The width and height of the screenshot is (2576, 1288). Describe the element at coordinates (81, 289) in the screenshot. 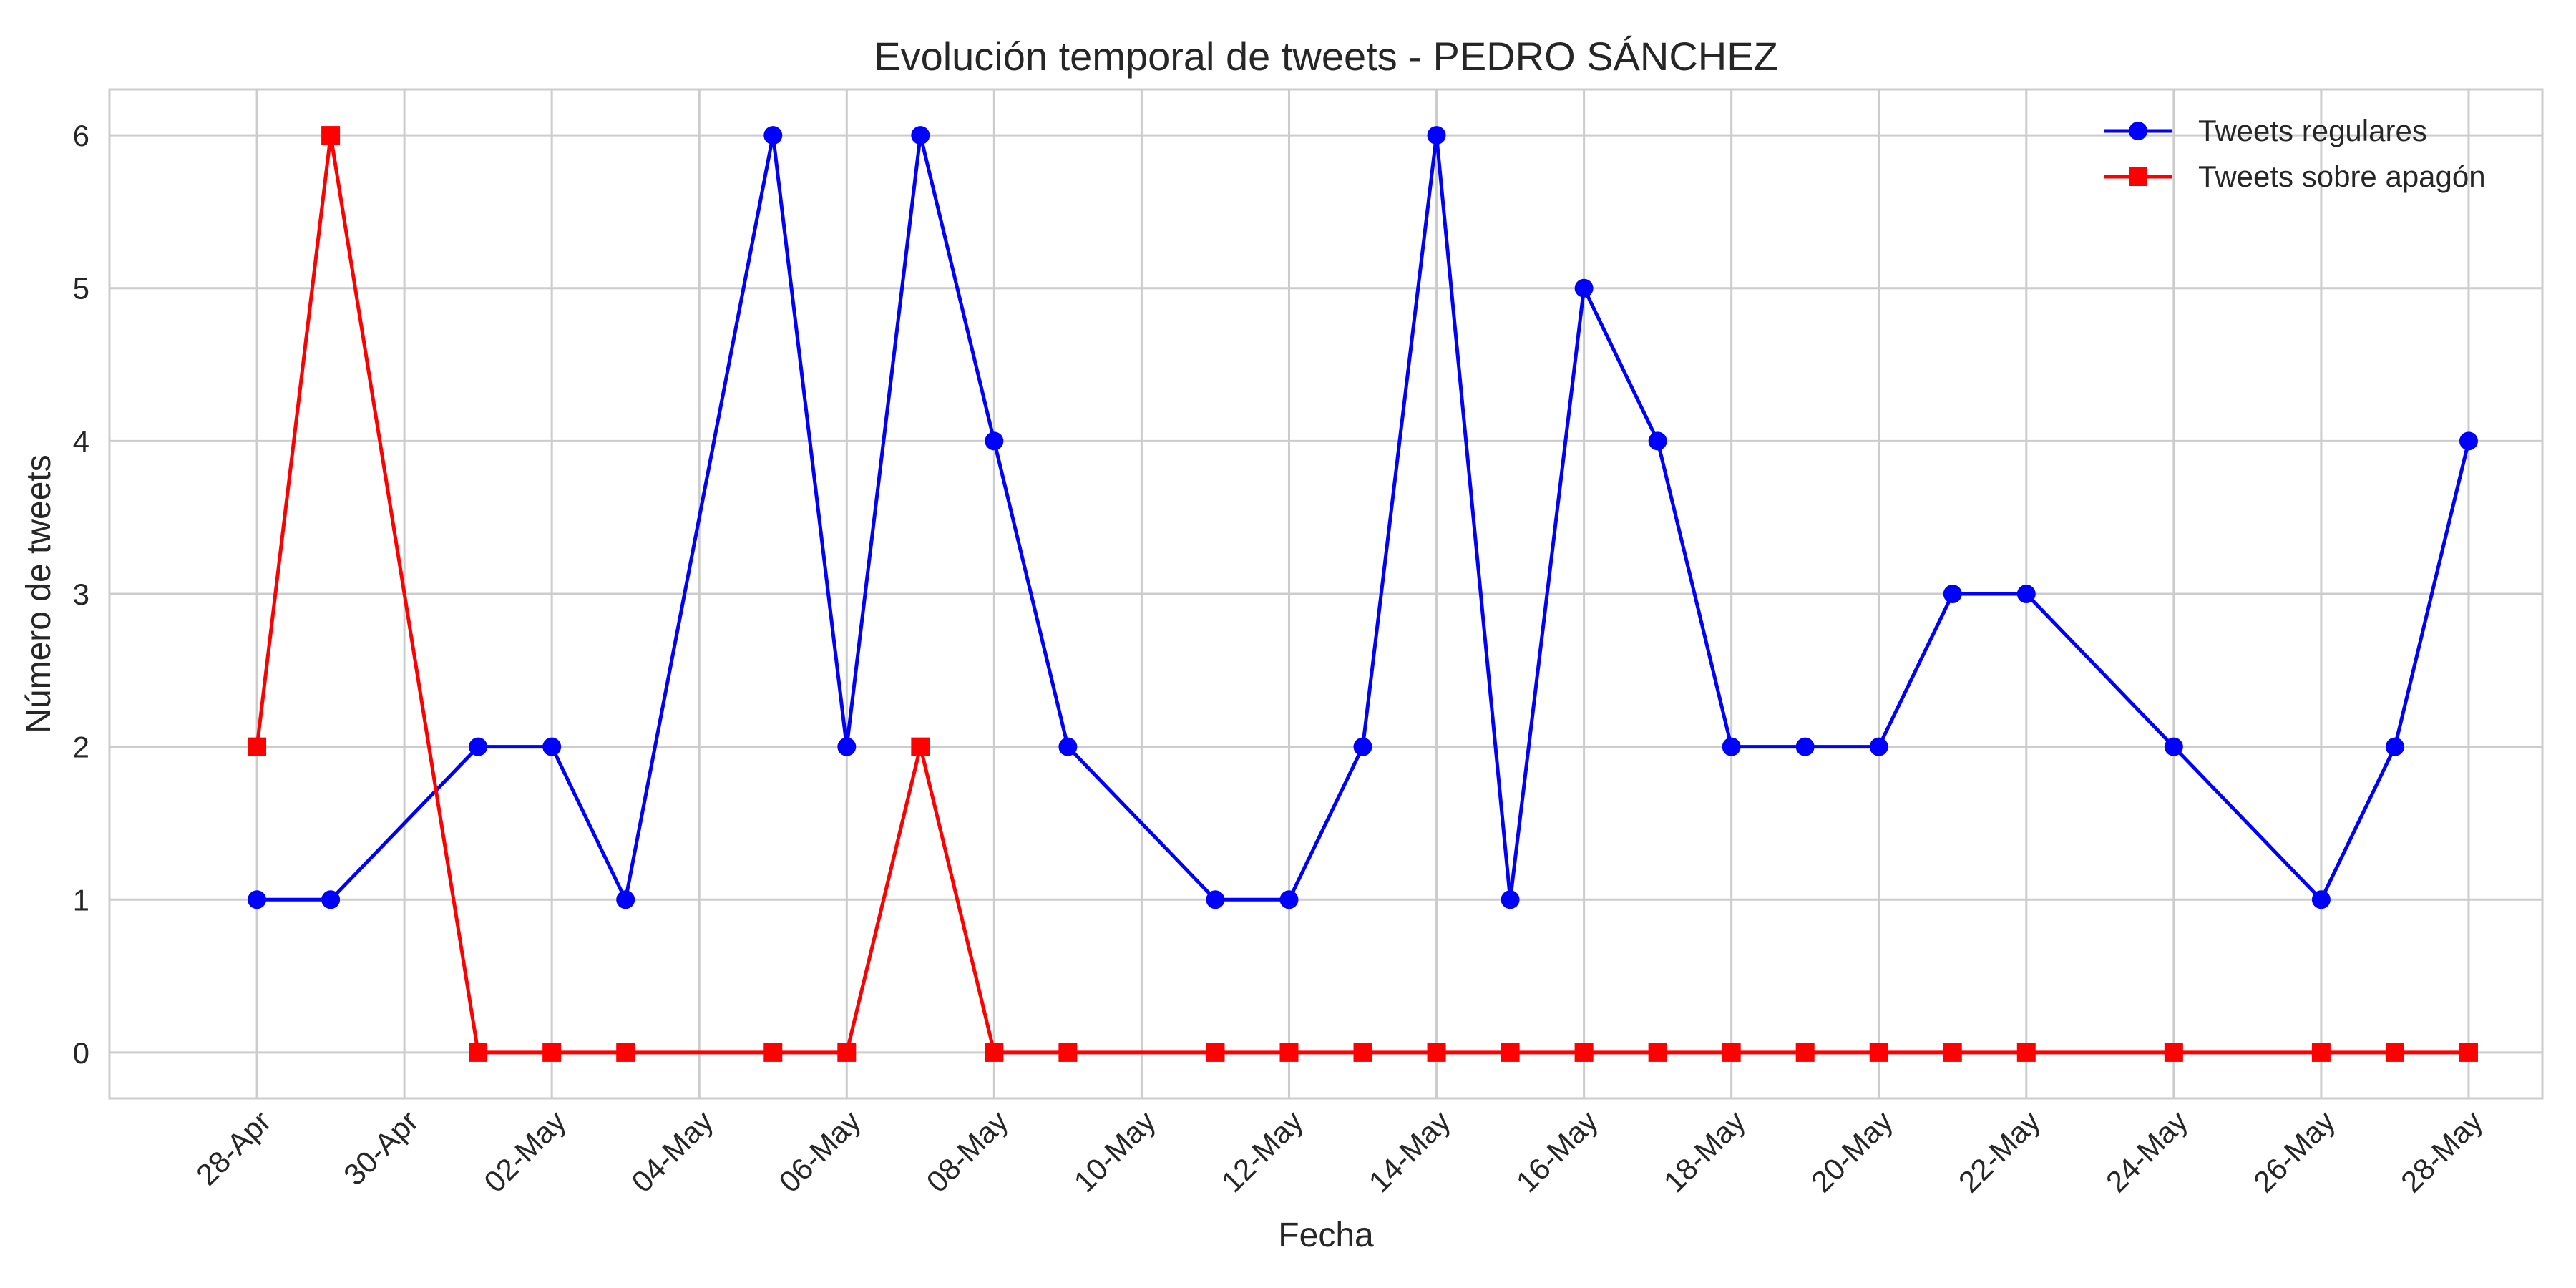

I see `y-tick-label: 5` at that location.